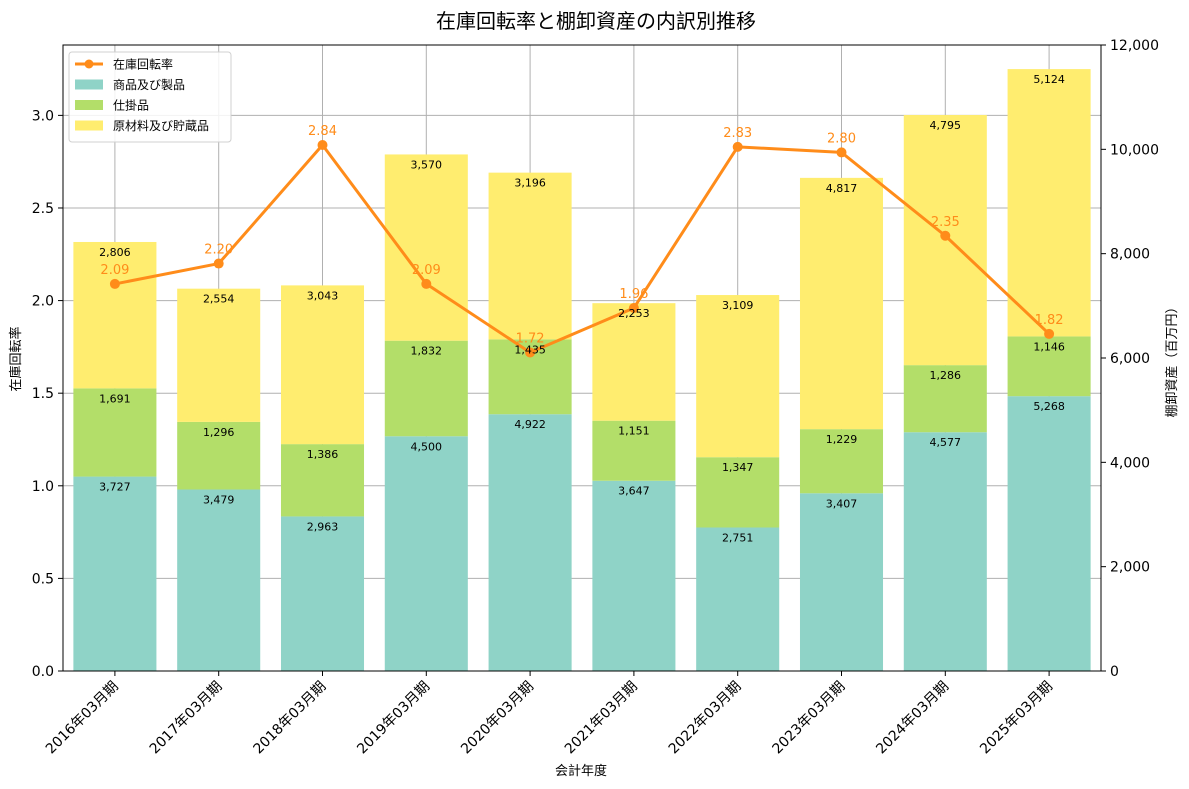  What do you see at coordinates (601, 718) in the screenshot?
I see `x-tick-label: 2021年03月期` at bounding box center [601, 718].